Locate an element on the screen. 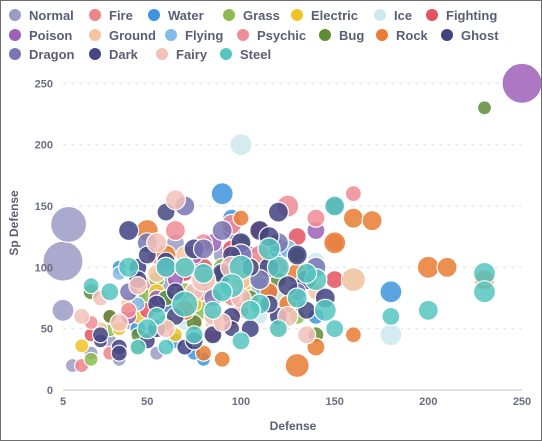 This screenshot has width=542, height=441. y-tick-label: 250 is located at coordinates (44, 84).